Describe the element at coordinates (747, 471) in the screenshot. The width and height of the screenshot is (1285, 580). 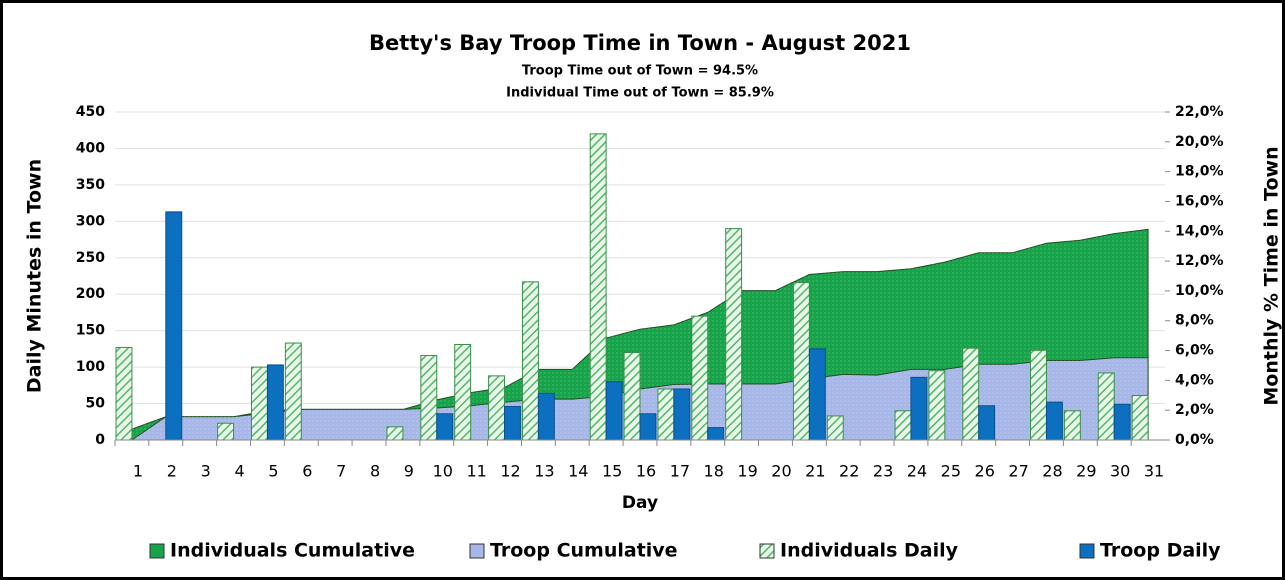
I see `x-tick-label: 19` at that location.